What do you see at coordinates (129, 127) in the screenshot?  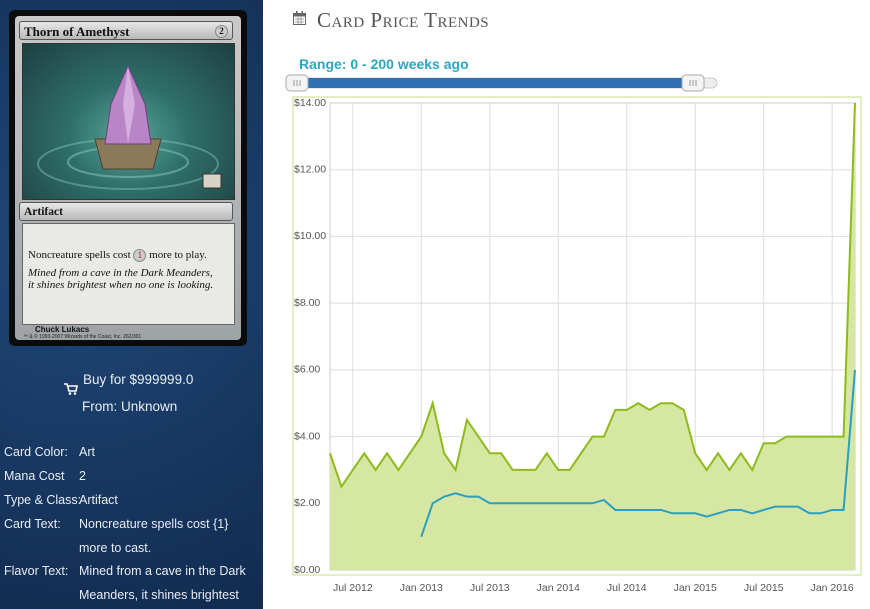 I see `art-drawing` at bounding box center [129, 127].